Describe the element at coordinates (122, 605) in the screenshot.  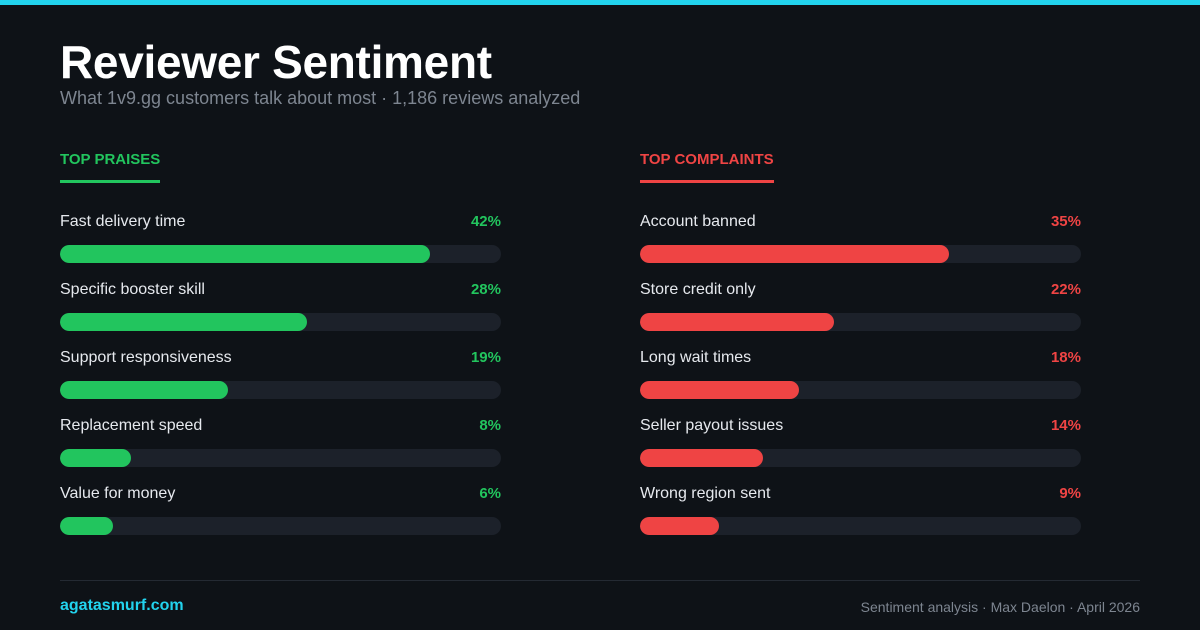
I see `footer-brand: agatasmurf.com` at that location.